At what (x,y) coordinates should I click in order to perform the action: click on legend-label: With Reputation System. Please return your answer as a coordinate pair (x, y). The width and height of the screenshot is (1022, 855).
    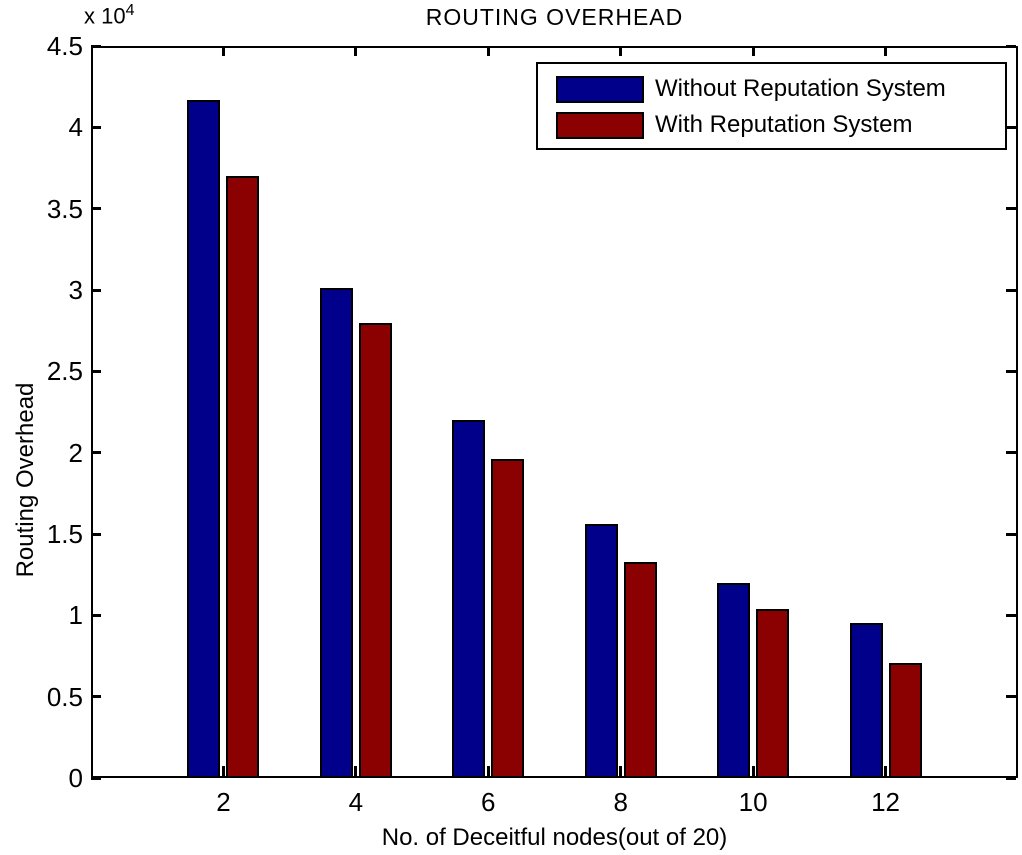
    Looking at the image, I should click on (784, 124).